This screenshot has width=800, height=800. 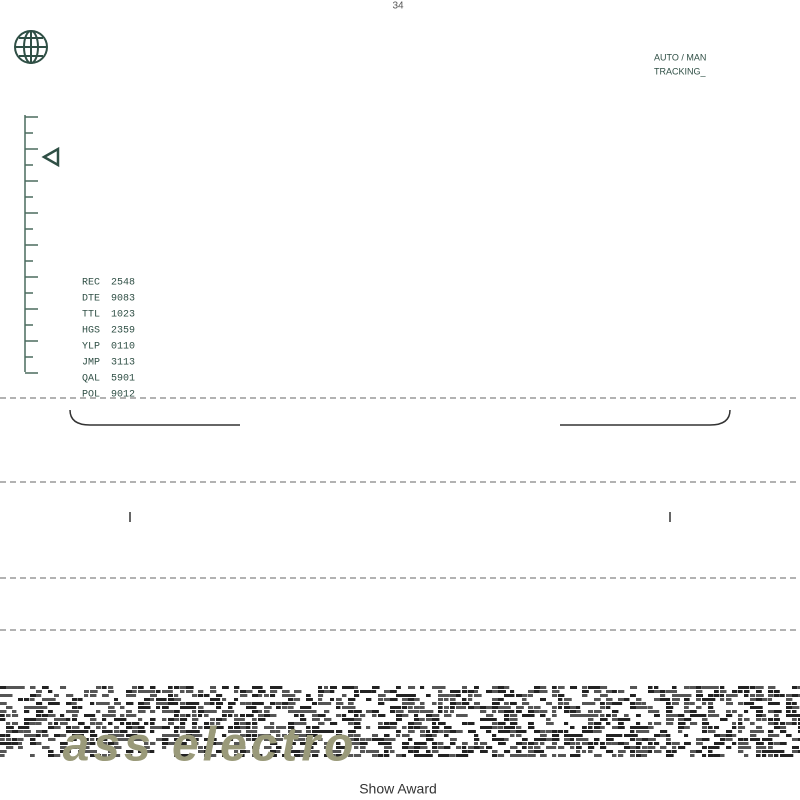 What do you see at coordinates (398, 789) in the screenshot?
I see `caption: Show Award` at bounding box center [398, 789].